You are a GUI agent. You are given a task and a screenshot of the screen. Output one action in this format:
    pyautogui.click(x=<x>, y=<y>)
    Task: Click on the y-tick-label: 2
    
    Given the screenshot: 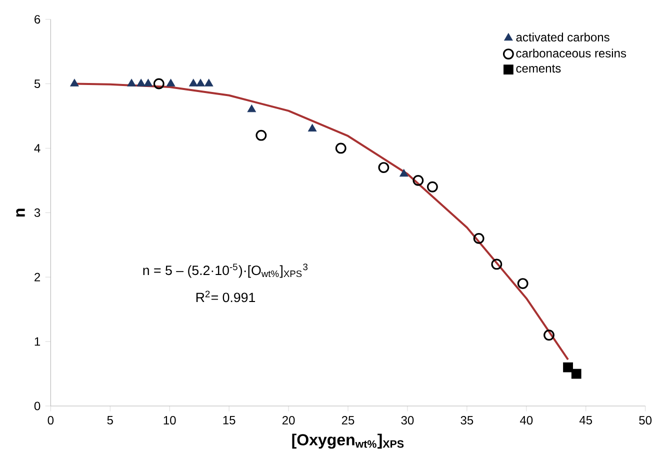 What is the action you would take?
    pyautogui.click(x=37, y=277)
    